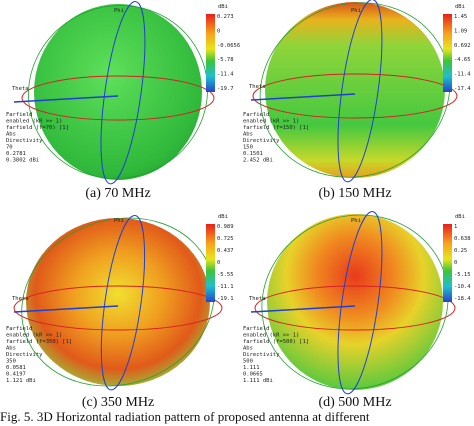 Image resolution: width=474 pixels, height=426 pixels. What do you see at coordinates (225, 299) in the screenshot?
I see `color-bar-label: -19.1` at bounding box center [225, 299].